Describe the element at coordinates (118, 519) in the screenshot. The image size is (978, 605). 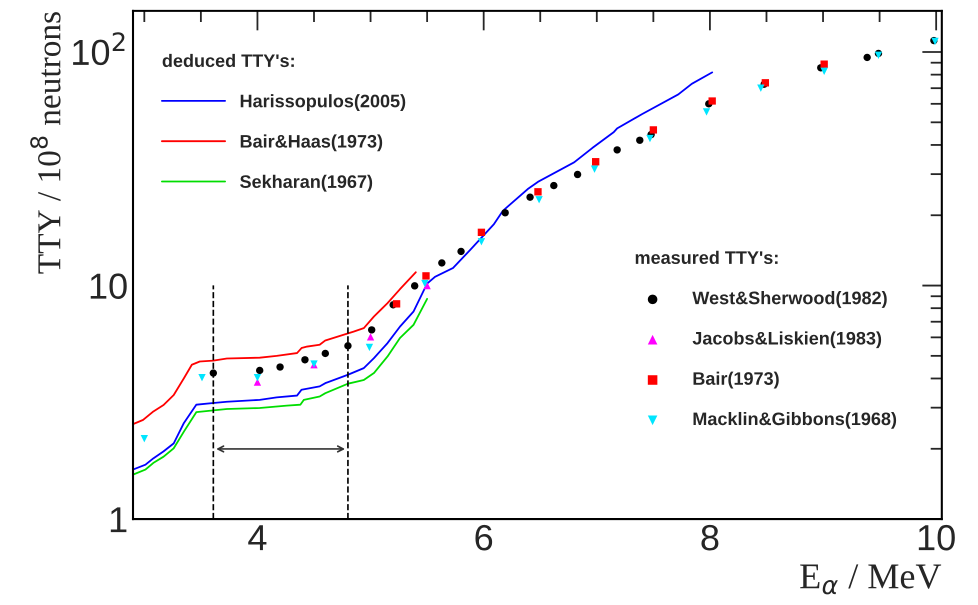
I see `y-tick-label: 1` at that location.